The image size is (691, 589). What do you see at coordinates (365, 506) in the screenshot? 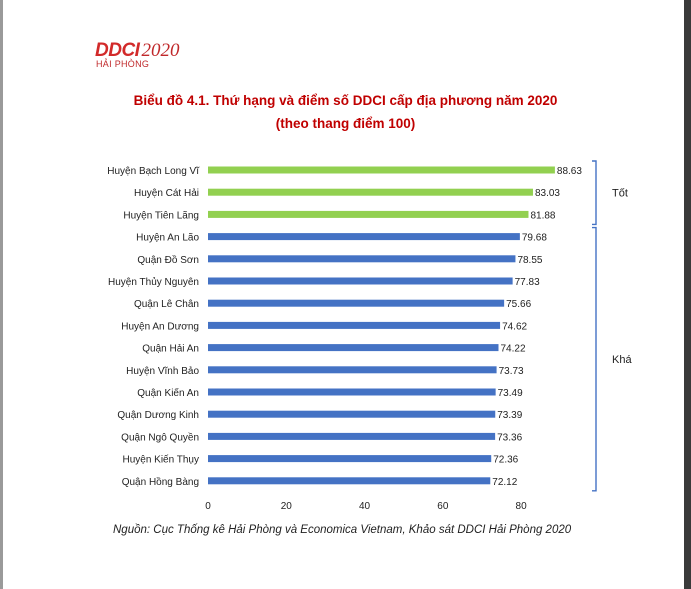
I see `x-tick-label: 40` at bounding box center [365, 506].